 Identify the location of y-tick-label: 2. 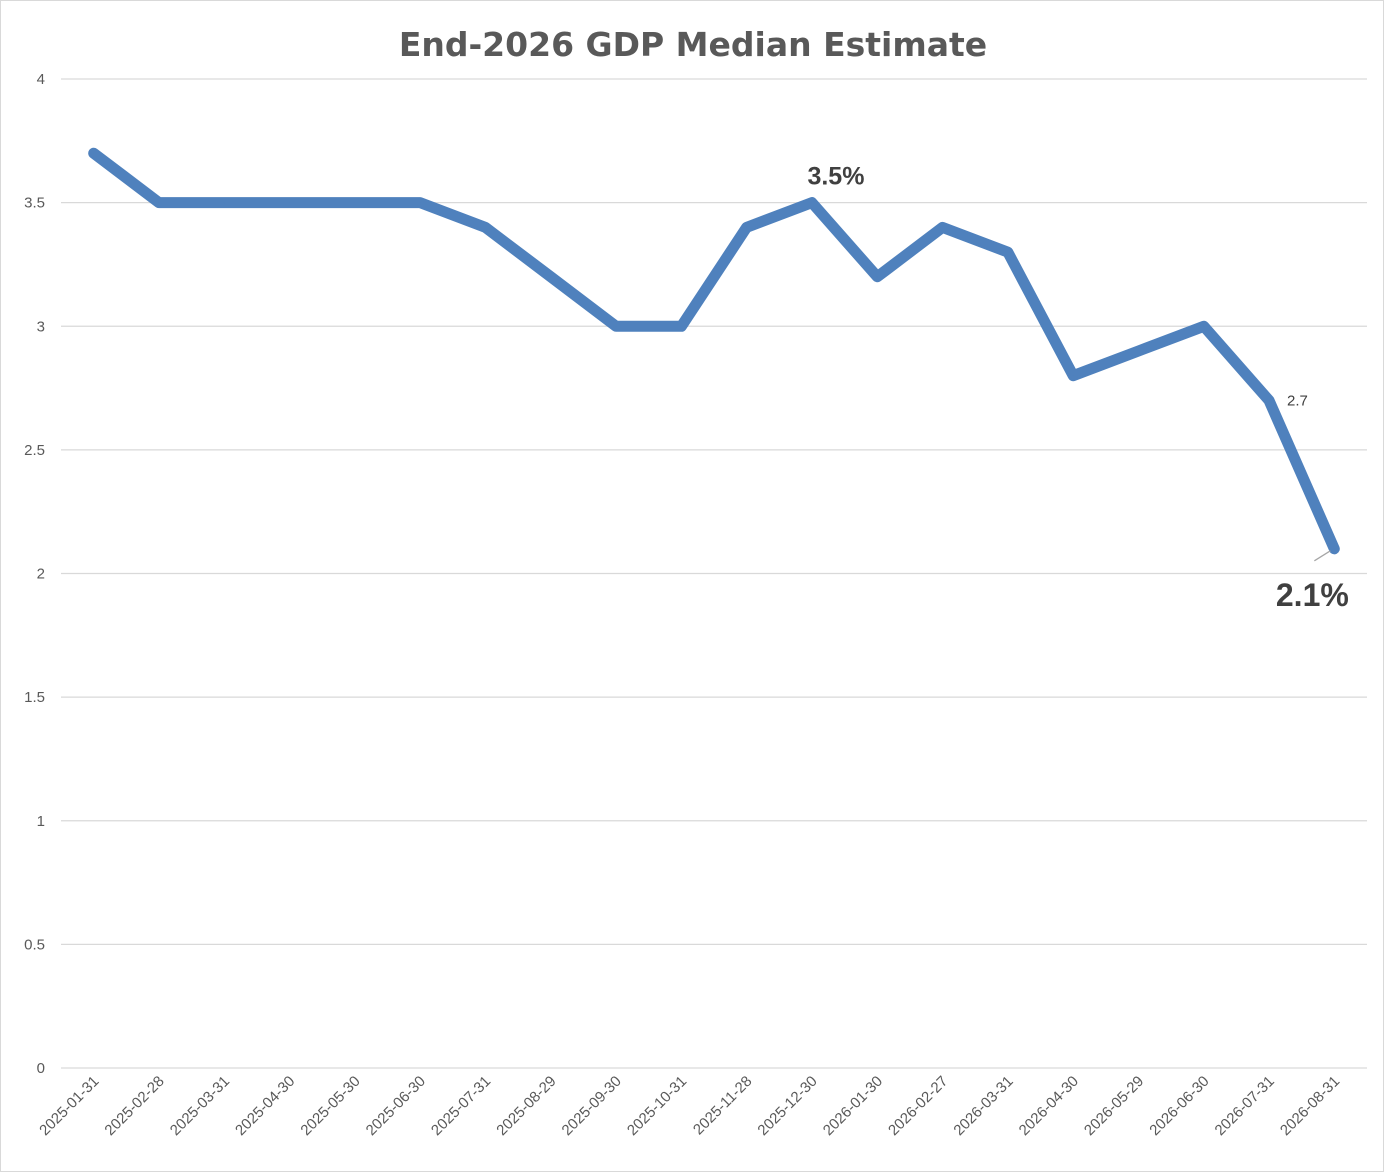
(41, 574).